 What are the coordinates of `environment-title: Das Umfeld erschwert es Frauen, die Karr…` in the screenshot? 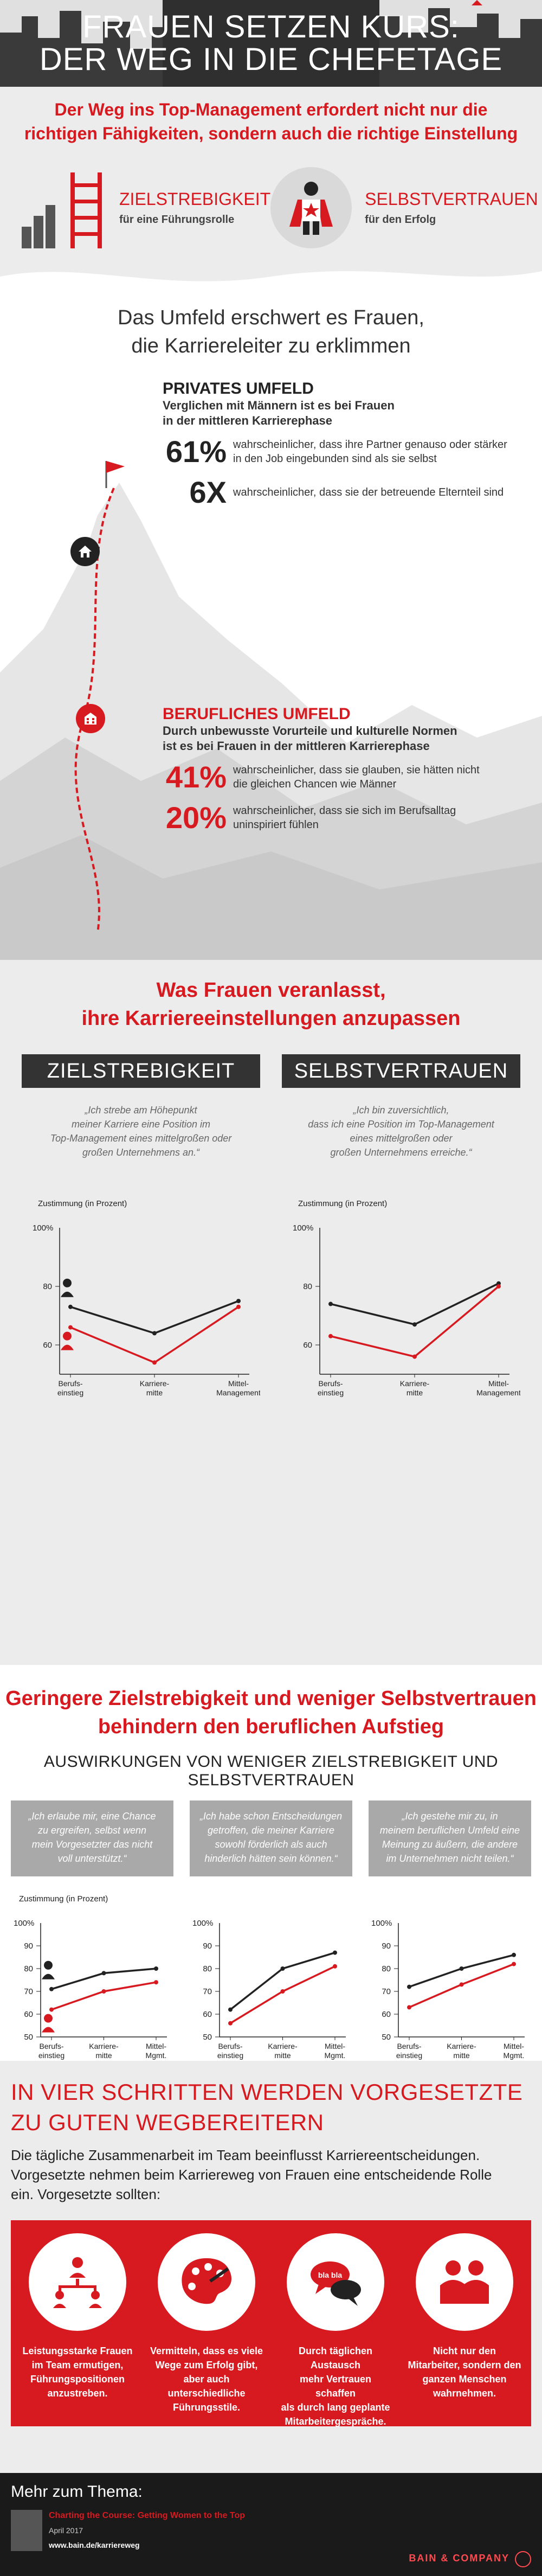 It's located at (271, 332).